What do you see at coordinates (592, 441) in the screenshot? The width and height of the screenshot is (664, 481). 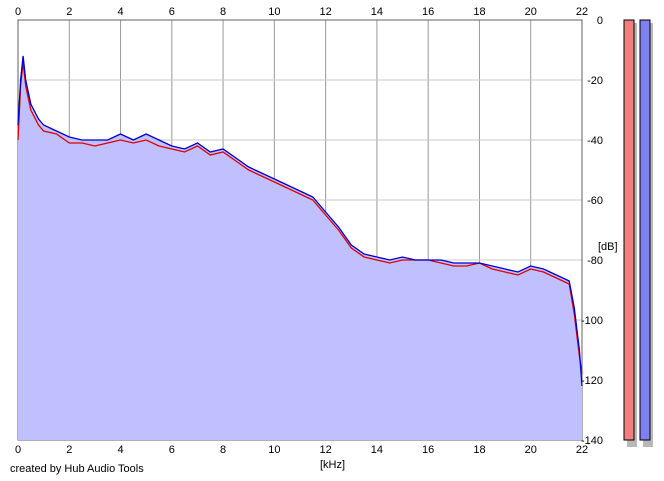 I see `y-tick-label: -140` at bounding box center [592, 441].